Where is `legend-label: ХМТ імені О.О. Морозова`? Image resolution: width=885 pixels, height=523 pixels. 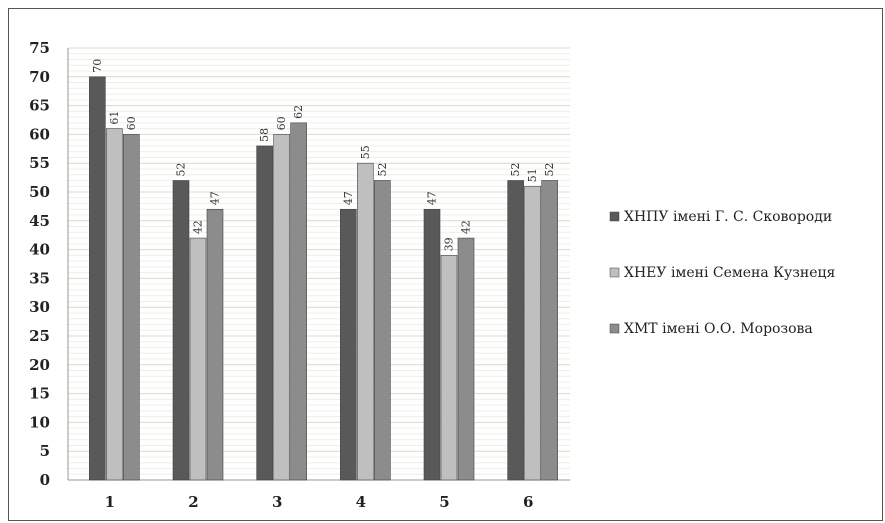
legend-label: ХМТ імені О.О. Морозова is located at coordinates (718, 329).